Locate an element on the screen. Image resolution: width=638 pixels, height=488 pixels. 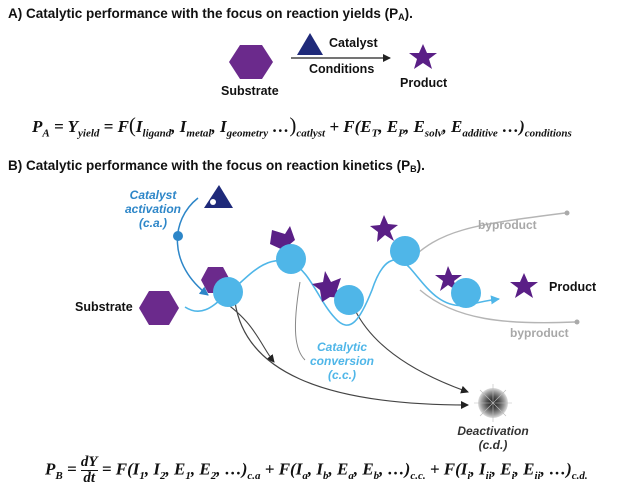
substrate-label-b: Substrate is located at coordinates (104, 307).